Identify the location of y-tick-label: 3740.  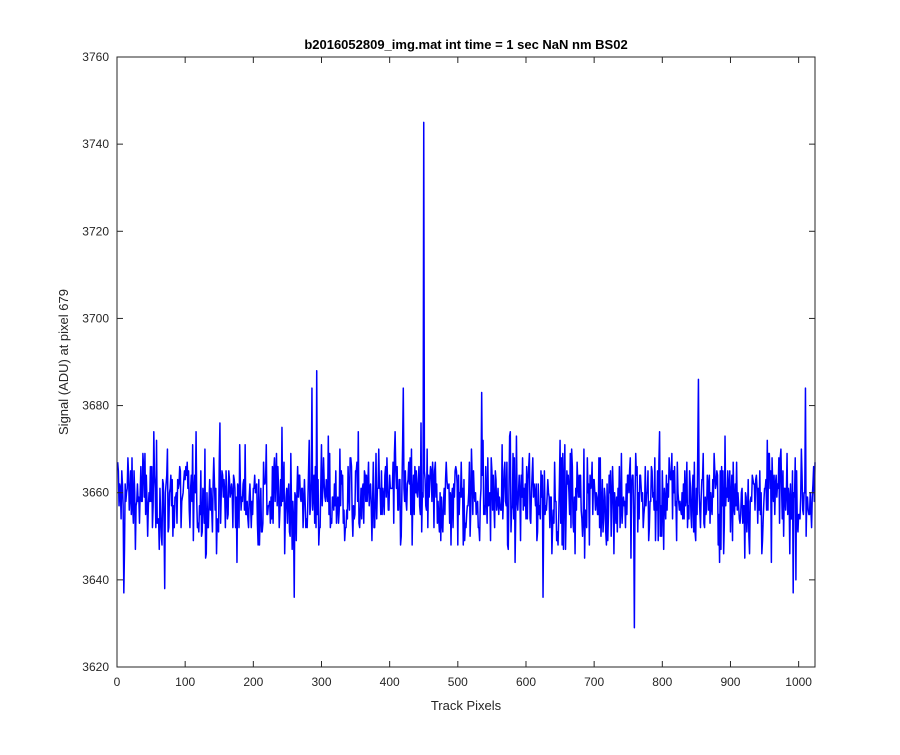
(95, 144).